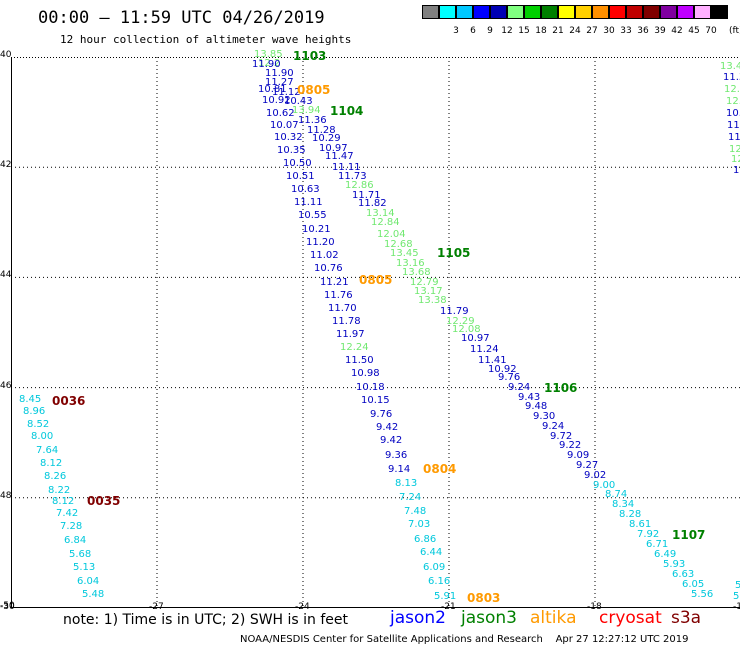 The height and width of the screenshot is (650, 740). What do you see at coordinates (80, 554) in the screenshot?
I see `wave-height-value: 5.68` at bounding box center [80, 554].